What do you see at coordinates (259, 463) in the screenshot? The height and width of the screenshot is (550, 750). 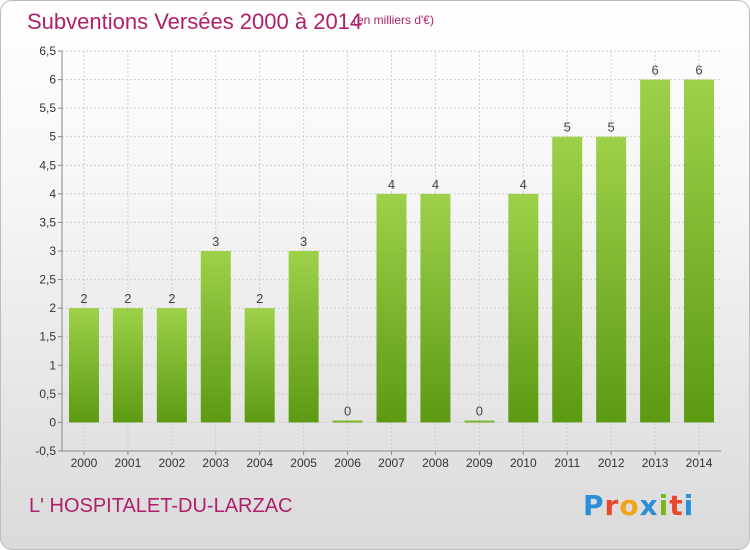 I see `x-tick-label: 2004` at bounding box center [259, 463].